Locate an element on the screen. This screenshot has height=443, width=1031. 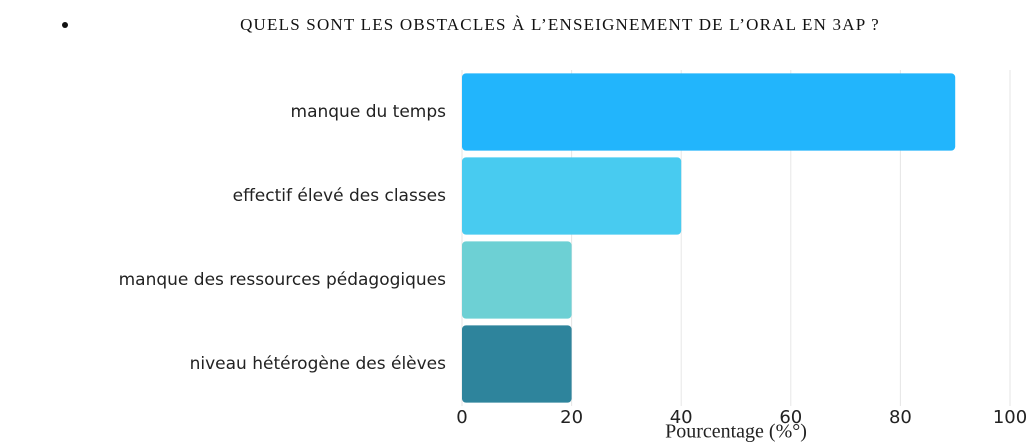
x-tick-label: 20 is located at coordinates (571, 417).